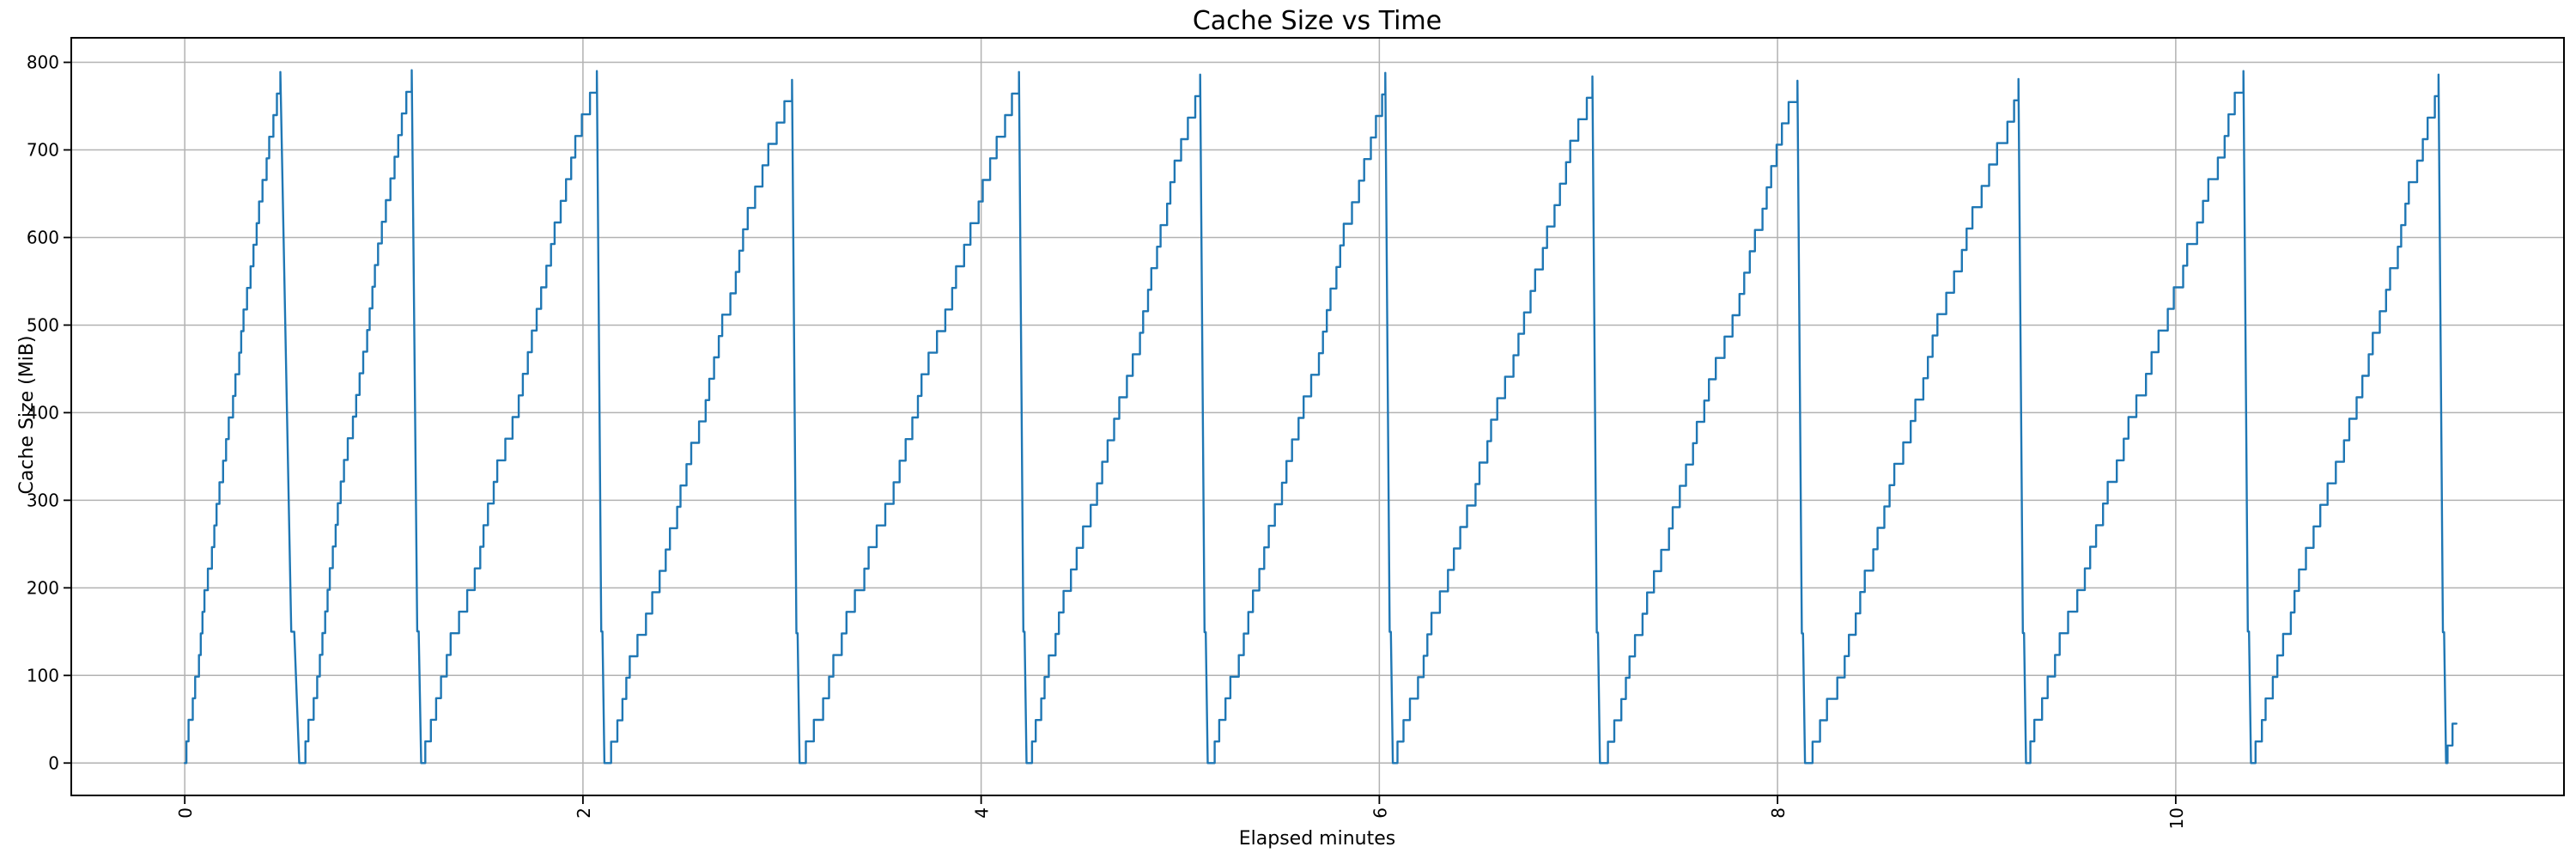  Describe the element at coordinates (43, 412) in the screenshot. I see `y-tick-label: 400` at that location.